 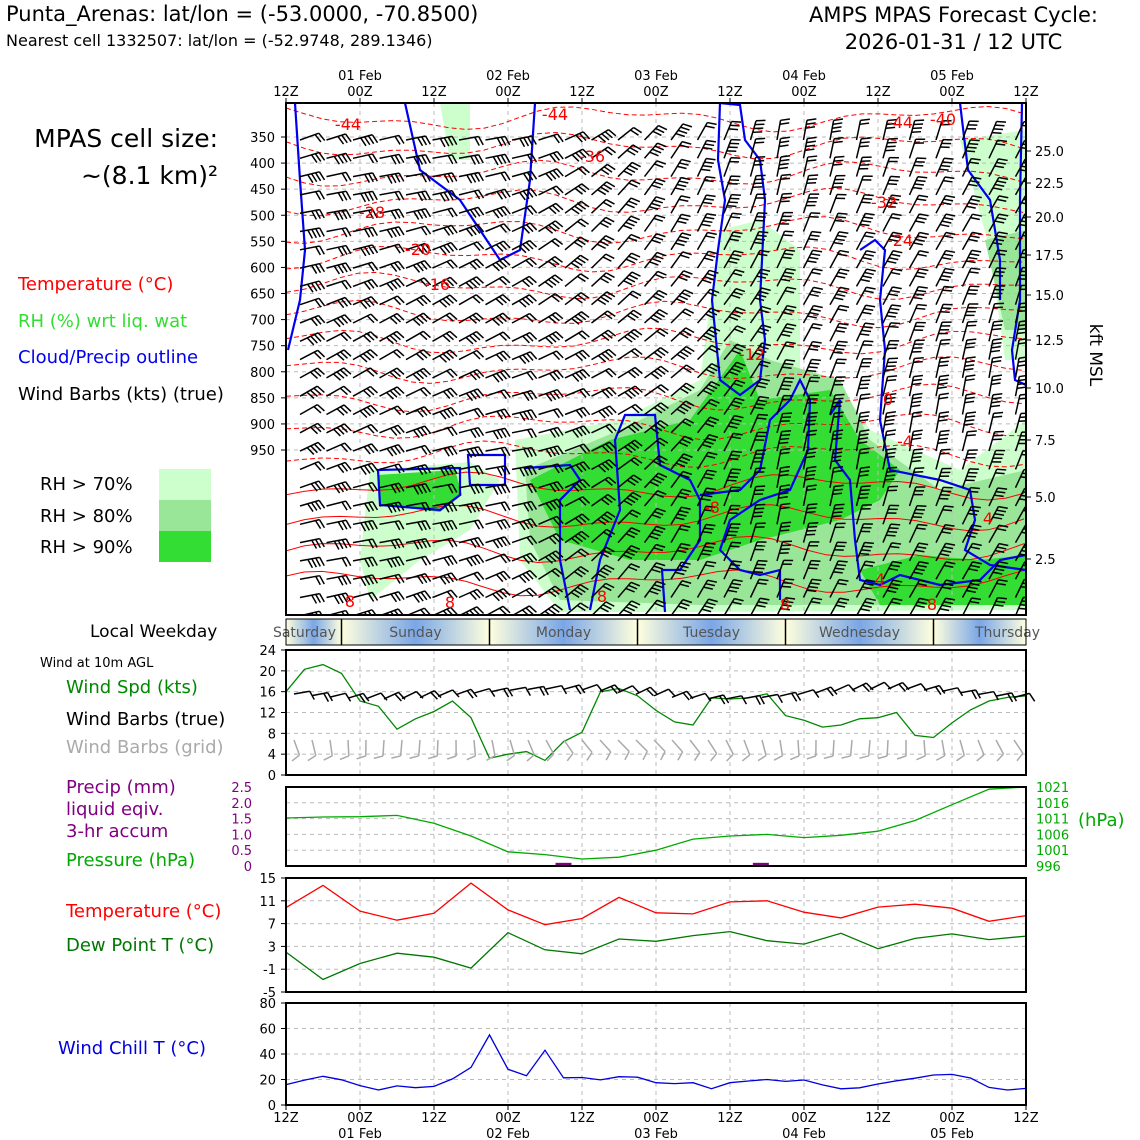 What do you see at coordinates (943, 580) in the screenshot?
I see `rh-fill-region` at bounding box center [943, 580].